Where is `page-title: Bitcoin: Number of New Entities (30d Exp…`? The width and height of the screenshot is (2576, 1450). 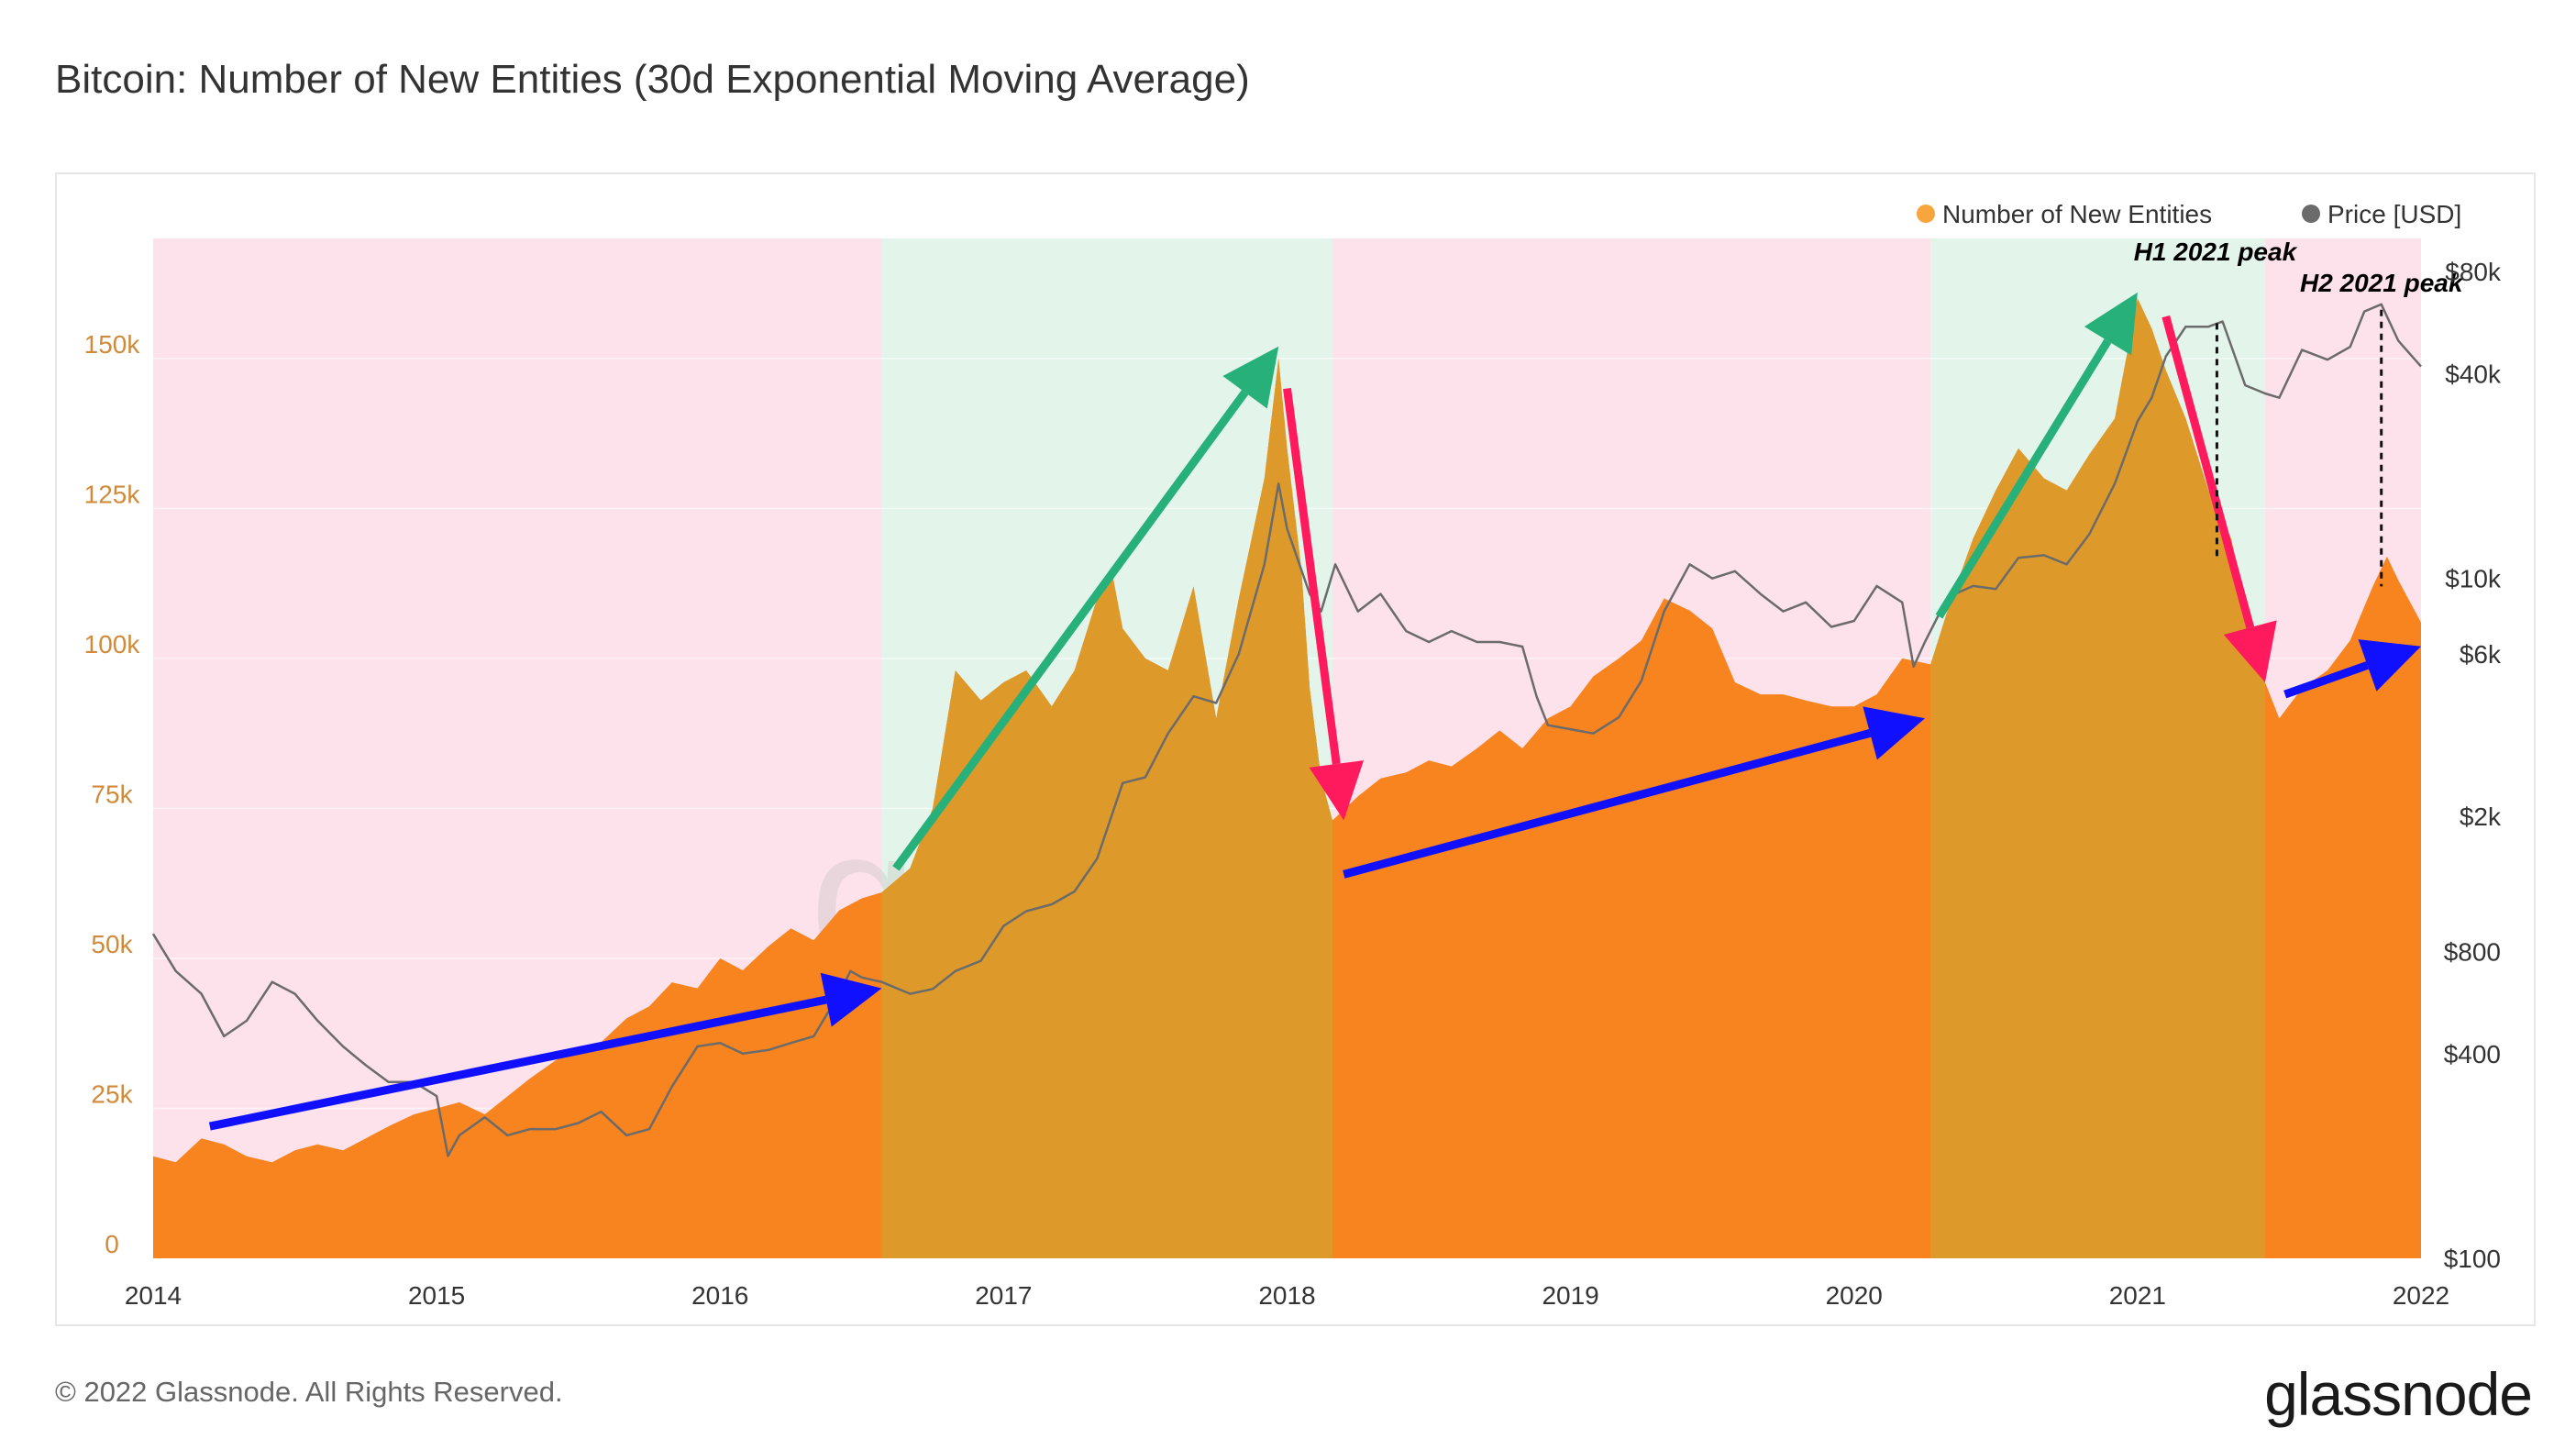
page-title: Bitcoin: Number of New Entities (30d Exp… is located at coordinates (652, 79).